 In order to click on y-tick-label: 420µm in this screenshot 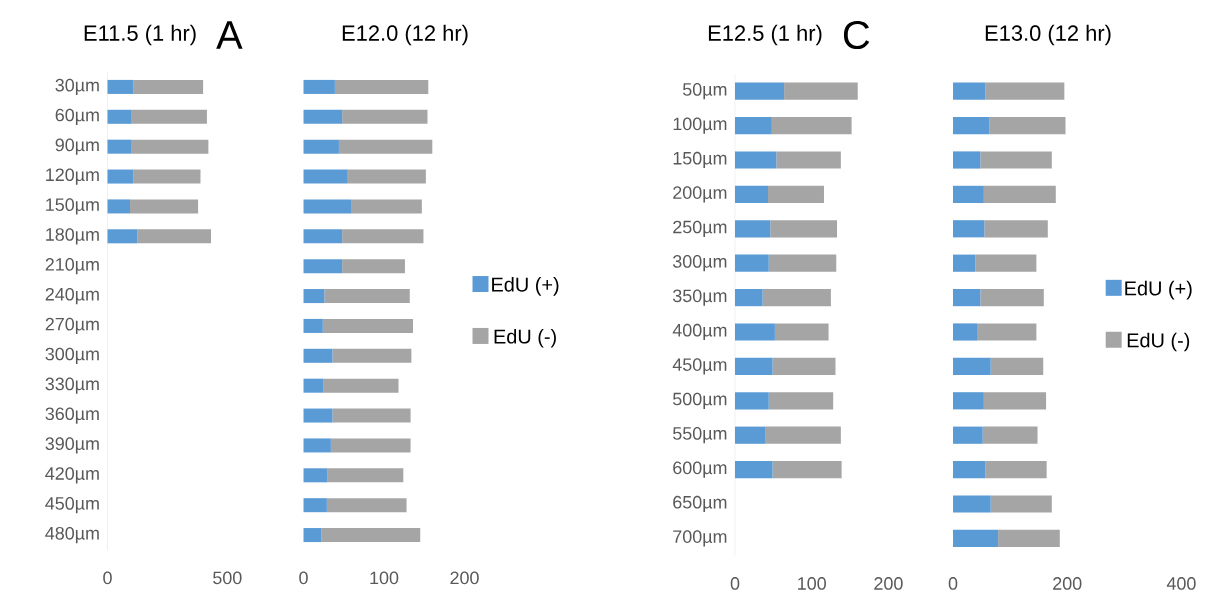, I will do `click(72, 475)`.